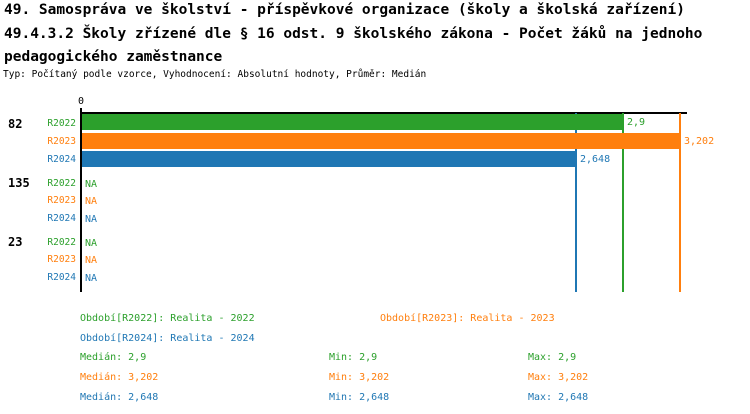 The width and height of the screenshot is (750, 414). What do you see at coordinates (328, 159) in the screenshot?
I see `bar-r2024` at bounding box center [328, 159].